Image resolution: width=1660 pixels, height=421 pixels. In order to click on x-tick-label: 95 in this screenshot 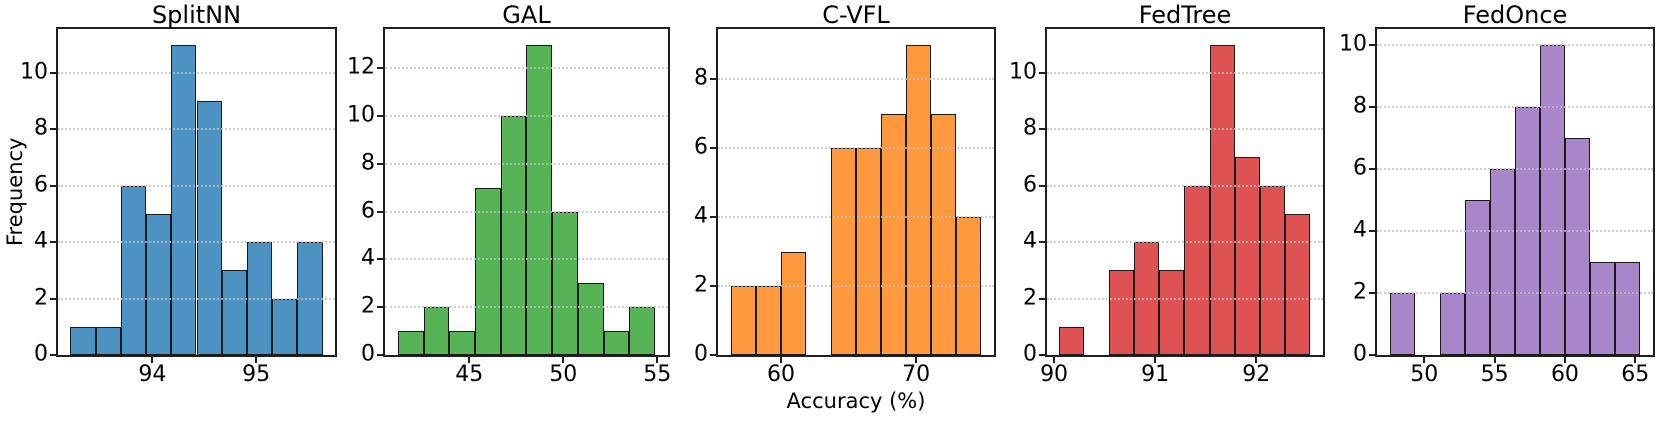, I will do `click(256, 374)`.